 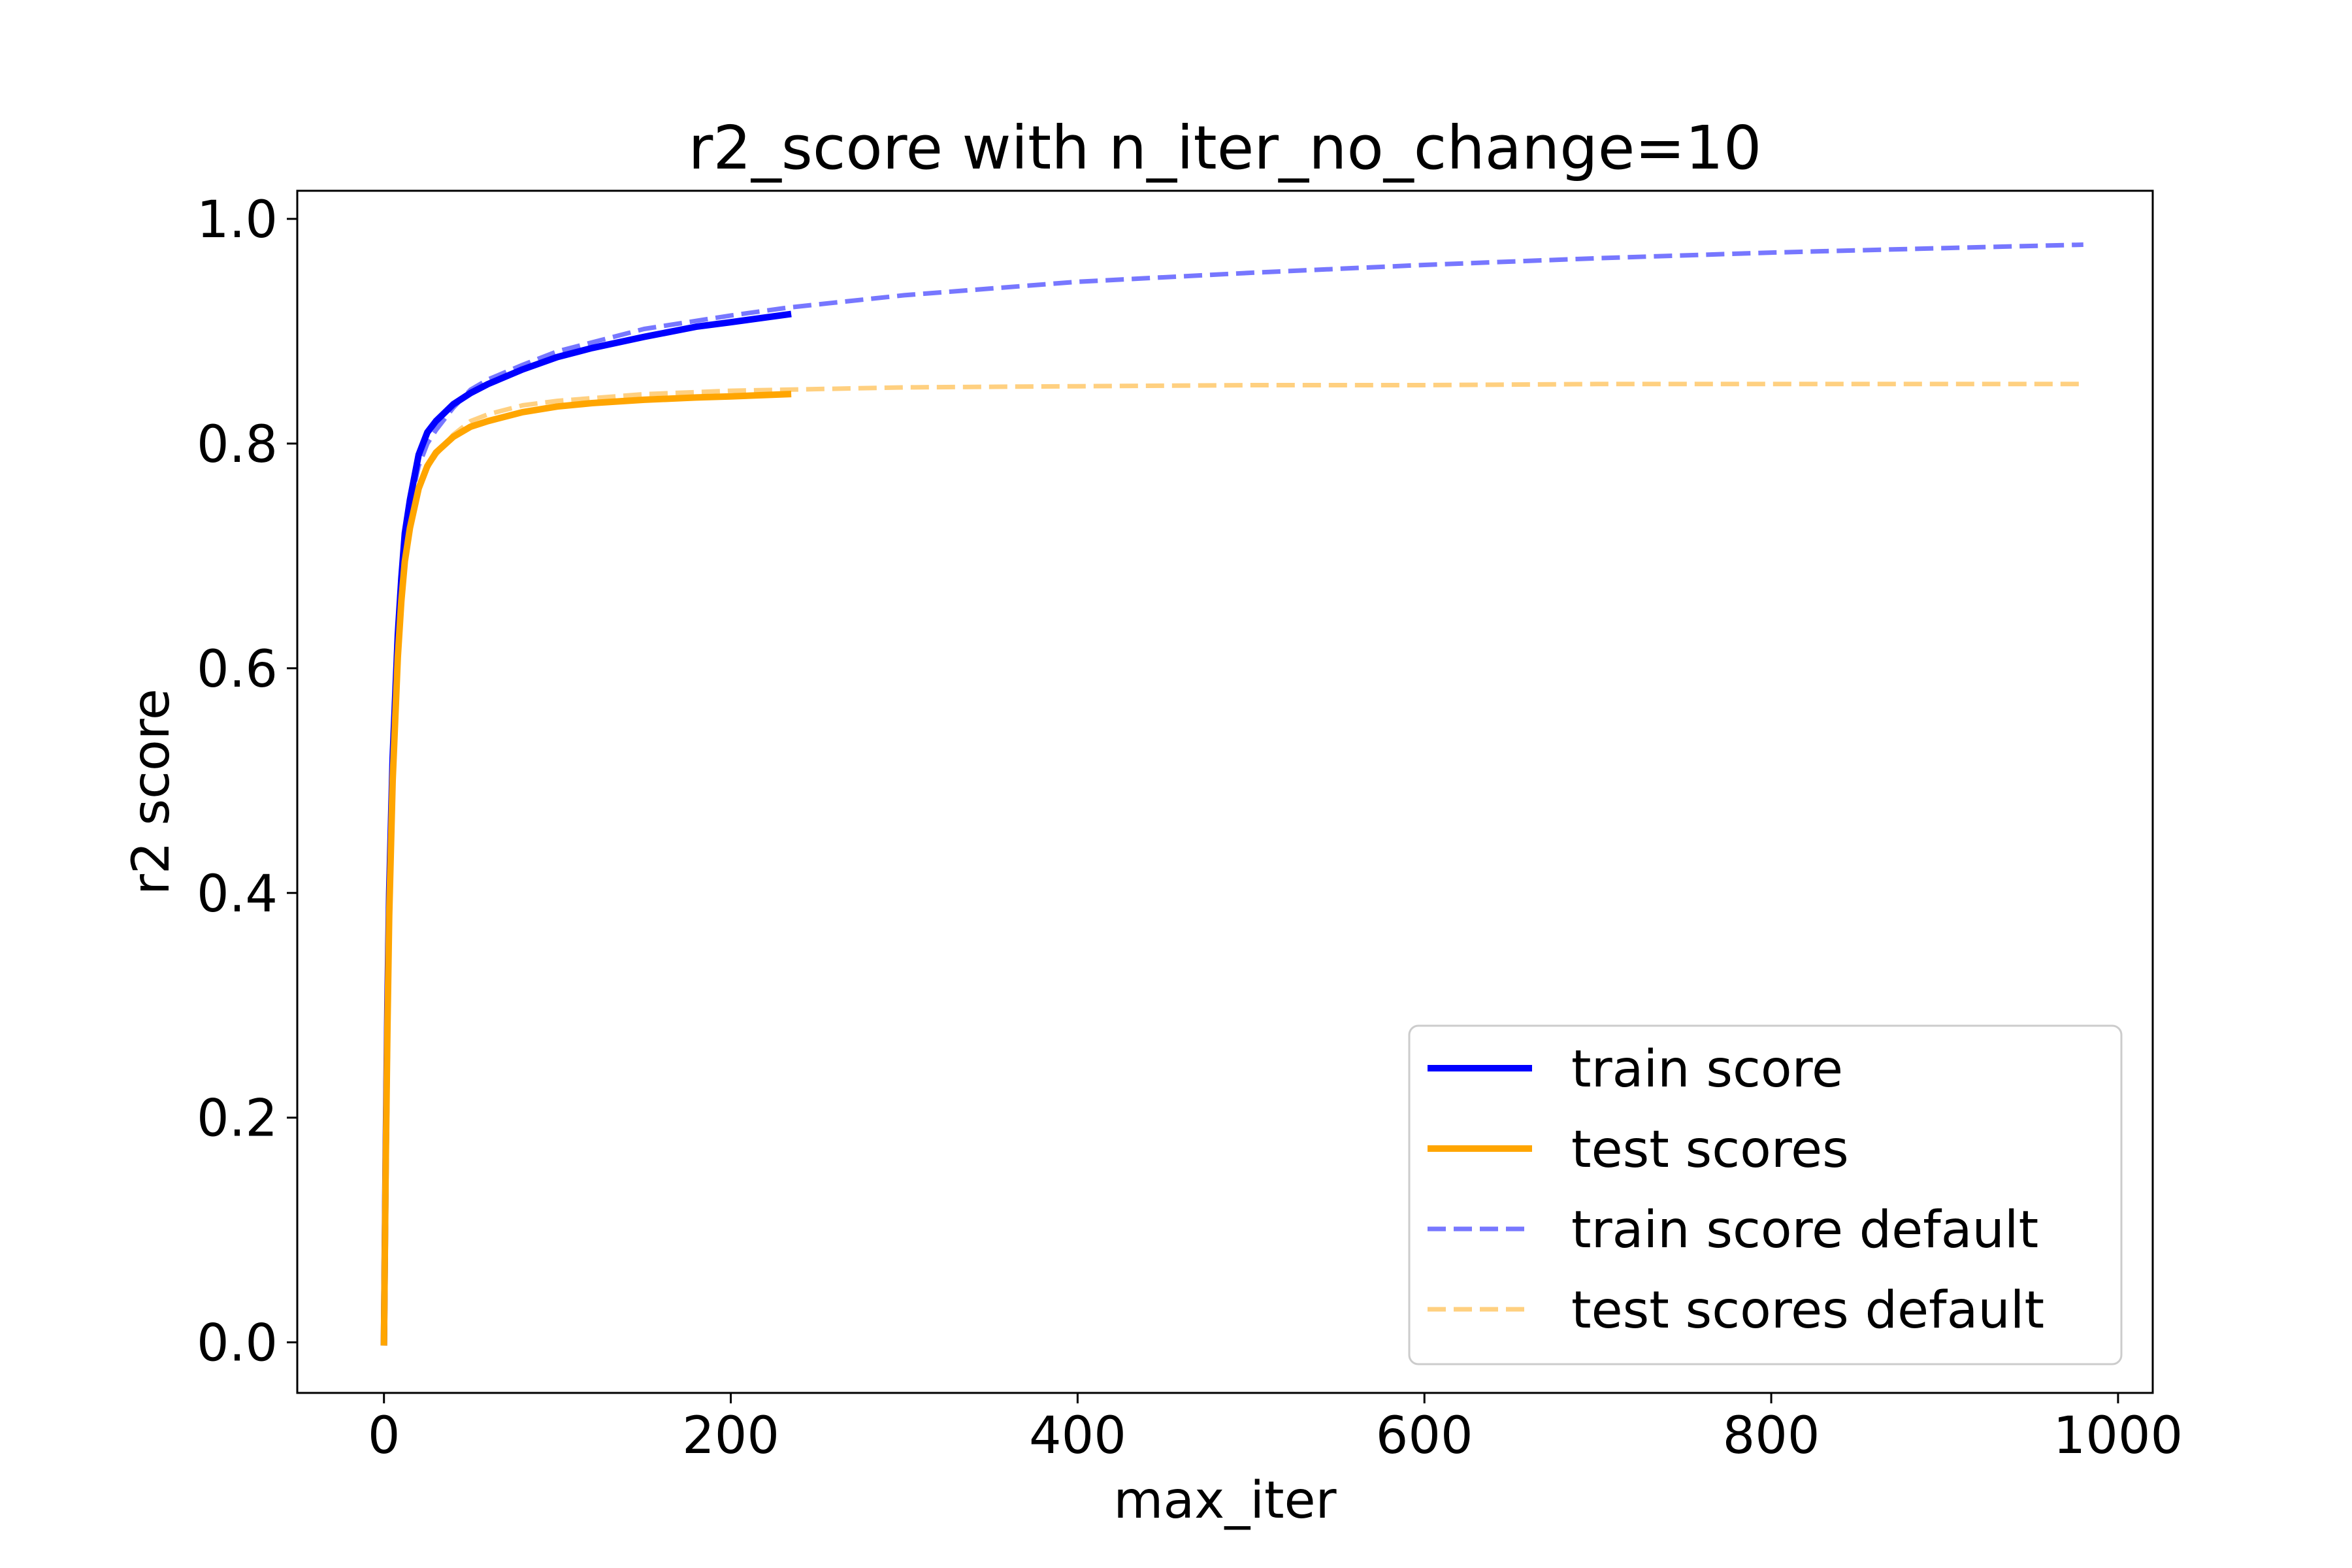 What do you see at coordinates (1807, 1310) in the screenshot?
I see `legend-label: test scores default` at bounding box center [1807, 1310].